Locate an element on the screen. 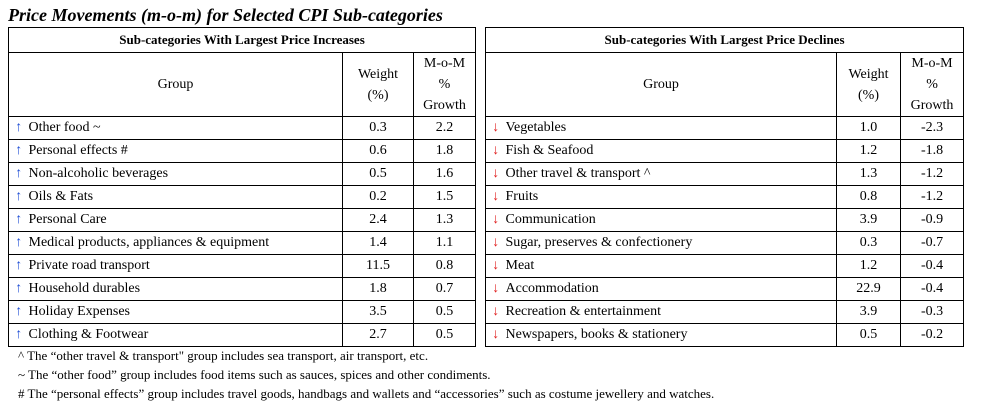 Image resolution: width=986 pixels, height=410 pixels. weight-cell: 11.5 is located at coordinates (378, 266).